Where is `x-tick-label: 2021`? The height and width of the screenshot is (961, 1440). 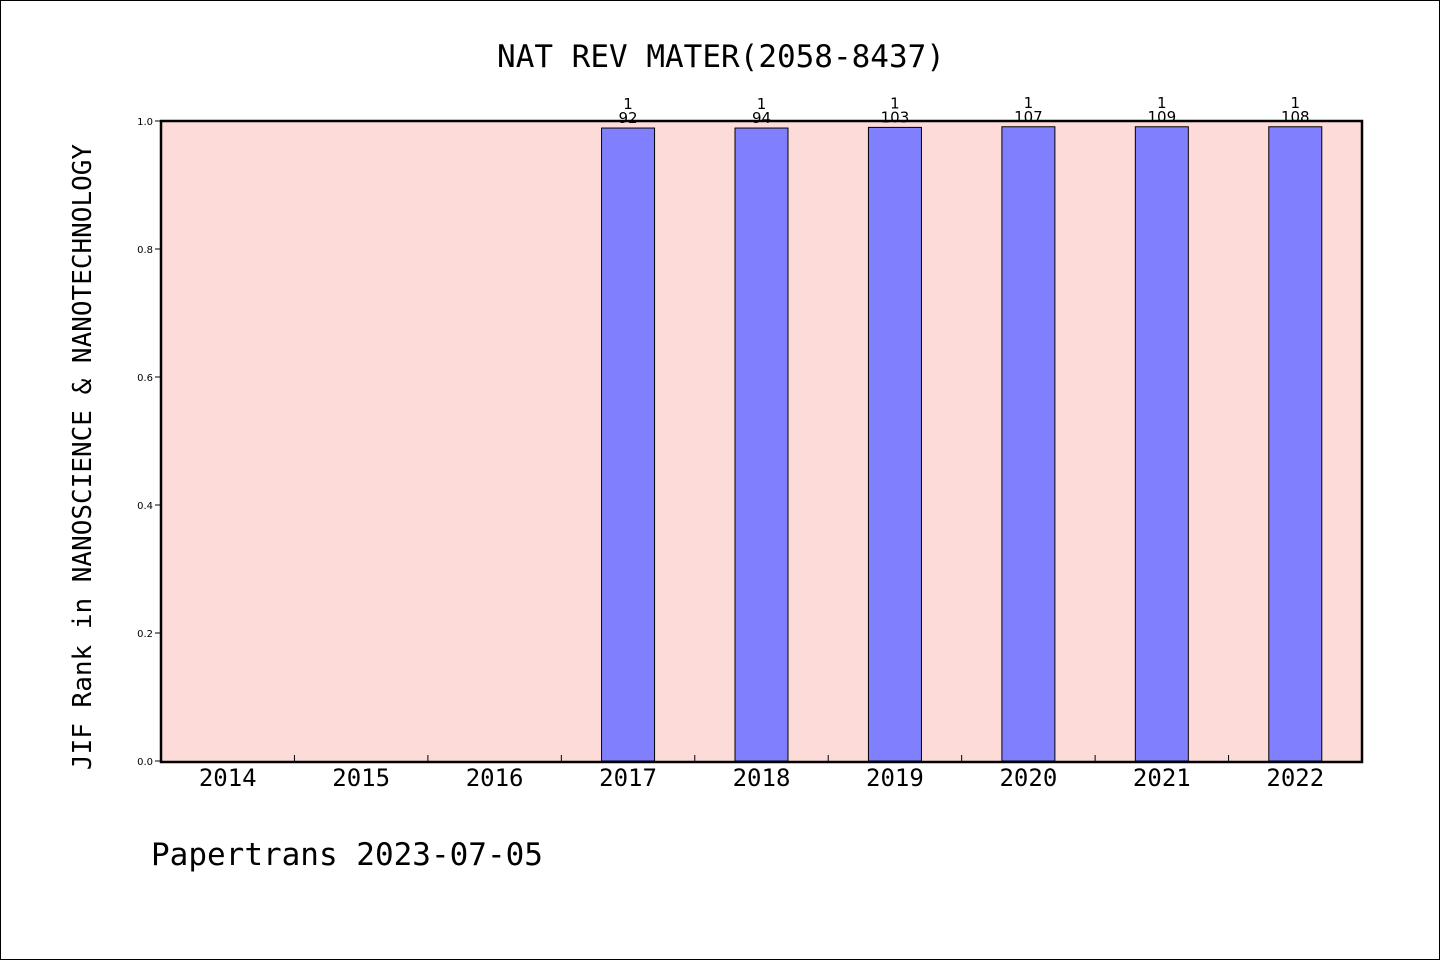
x-tick-label: 2021 is located at coordinates (1162, 778).